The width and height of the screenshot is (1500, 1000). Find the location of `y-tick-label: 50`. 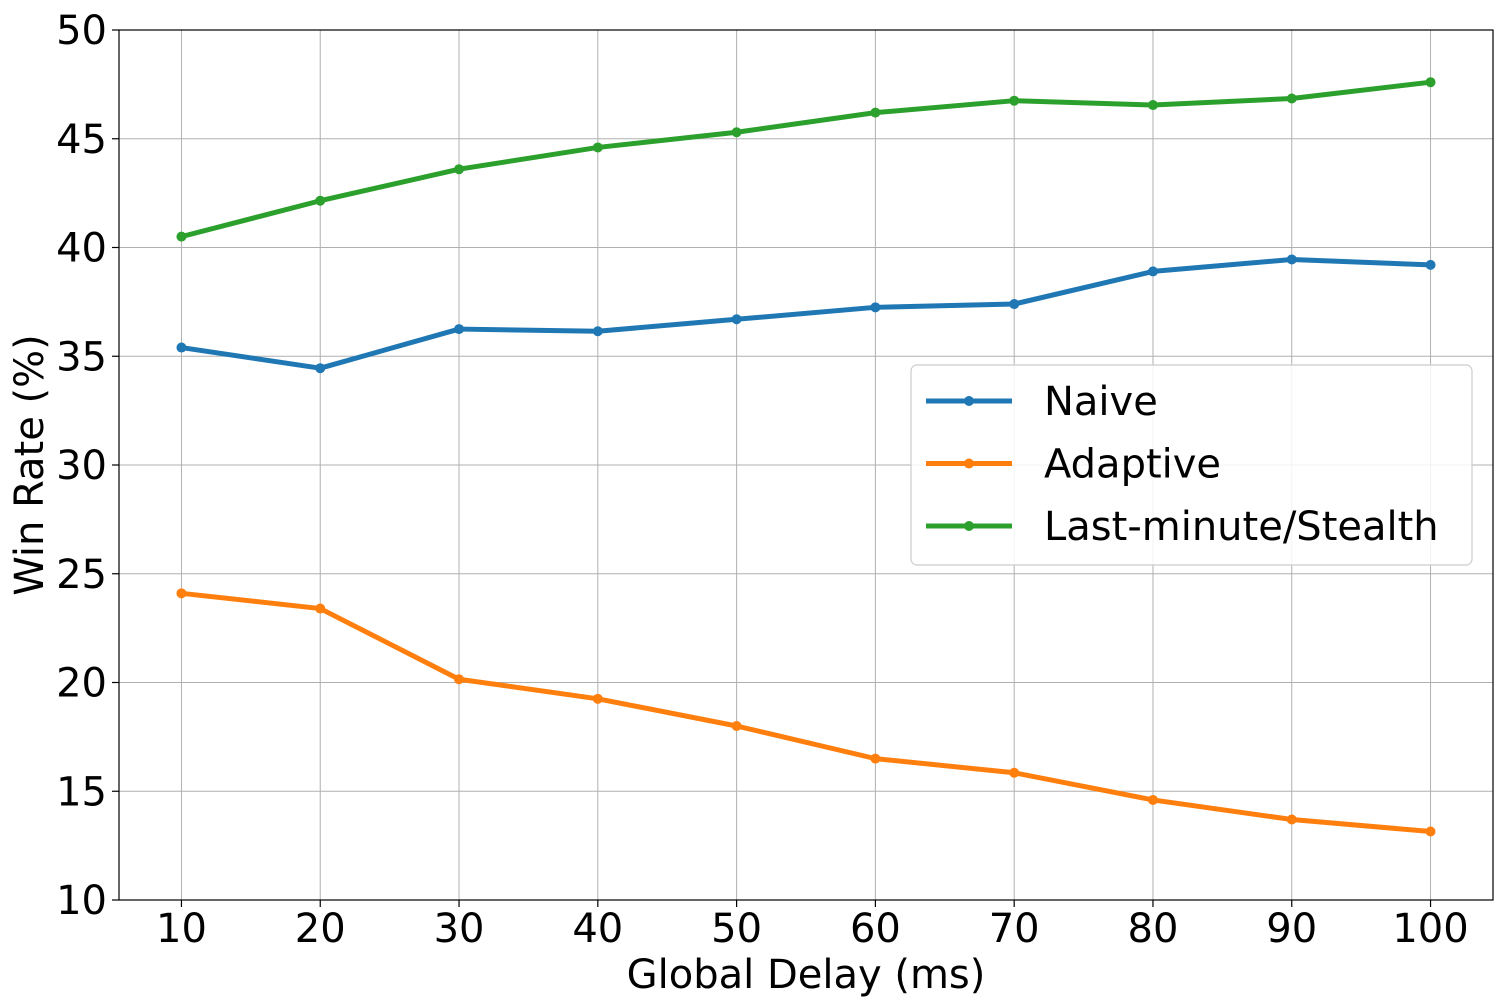

y-tick-label: 50 is located at coordinates (81, 31).